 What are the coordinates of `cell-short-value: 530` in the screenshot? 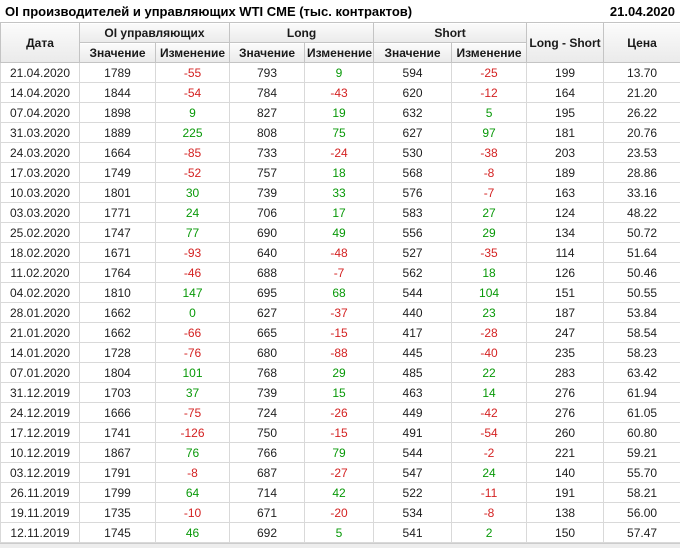 It's located at (413, 152).